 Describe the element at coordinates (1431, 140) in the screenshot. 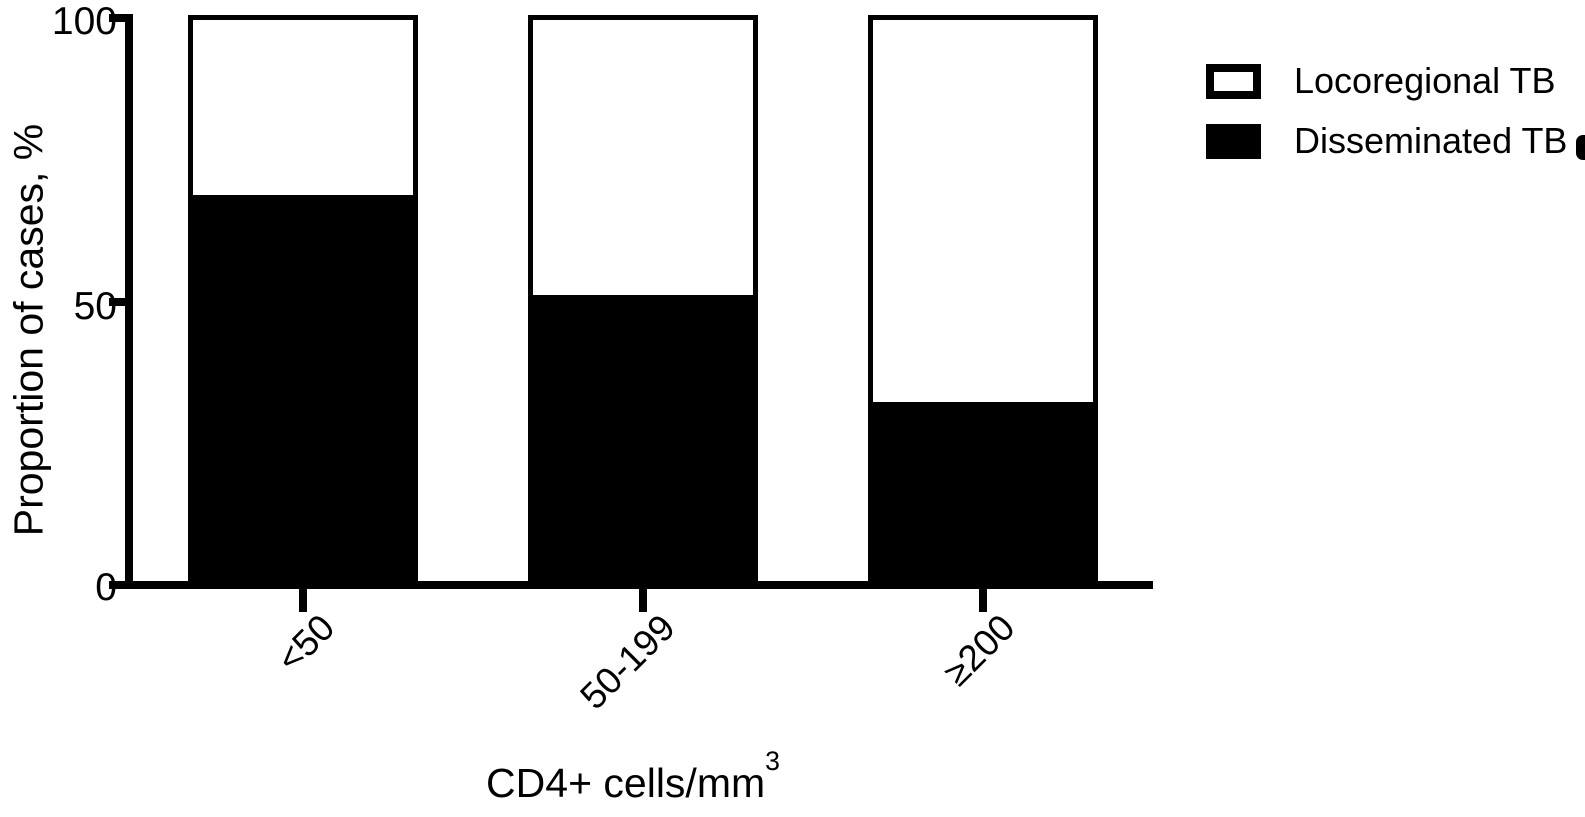

I see `legend-label-disseminated: Disseminated TB` at that location.